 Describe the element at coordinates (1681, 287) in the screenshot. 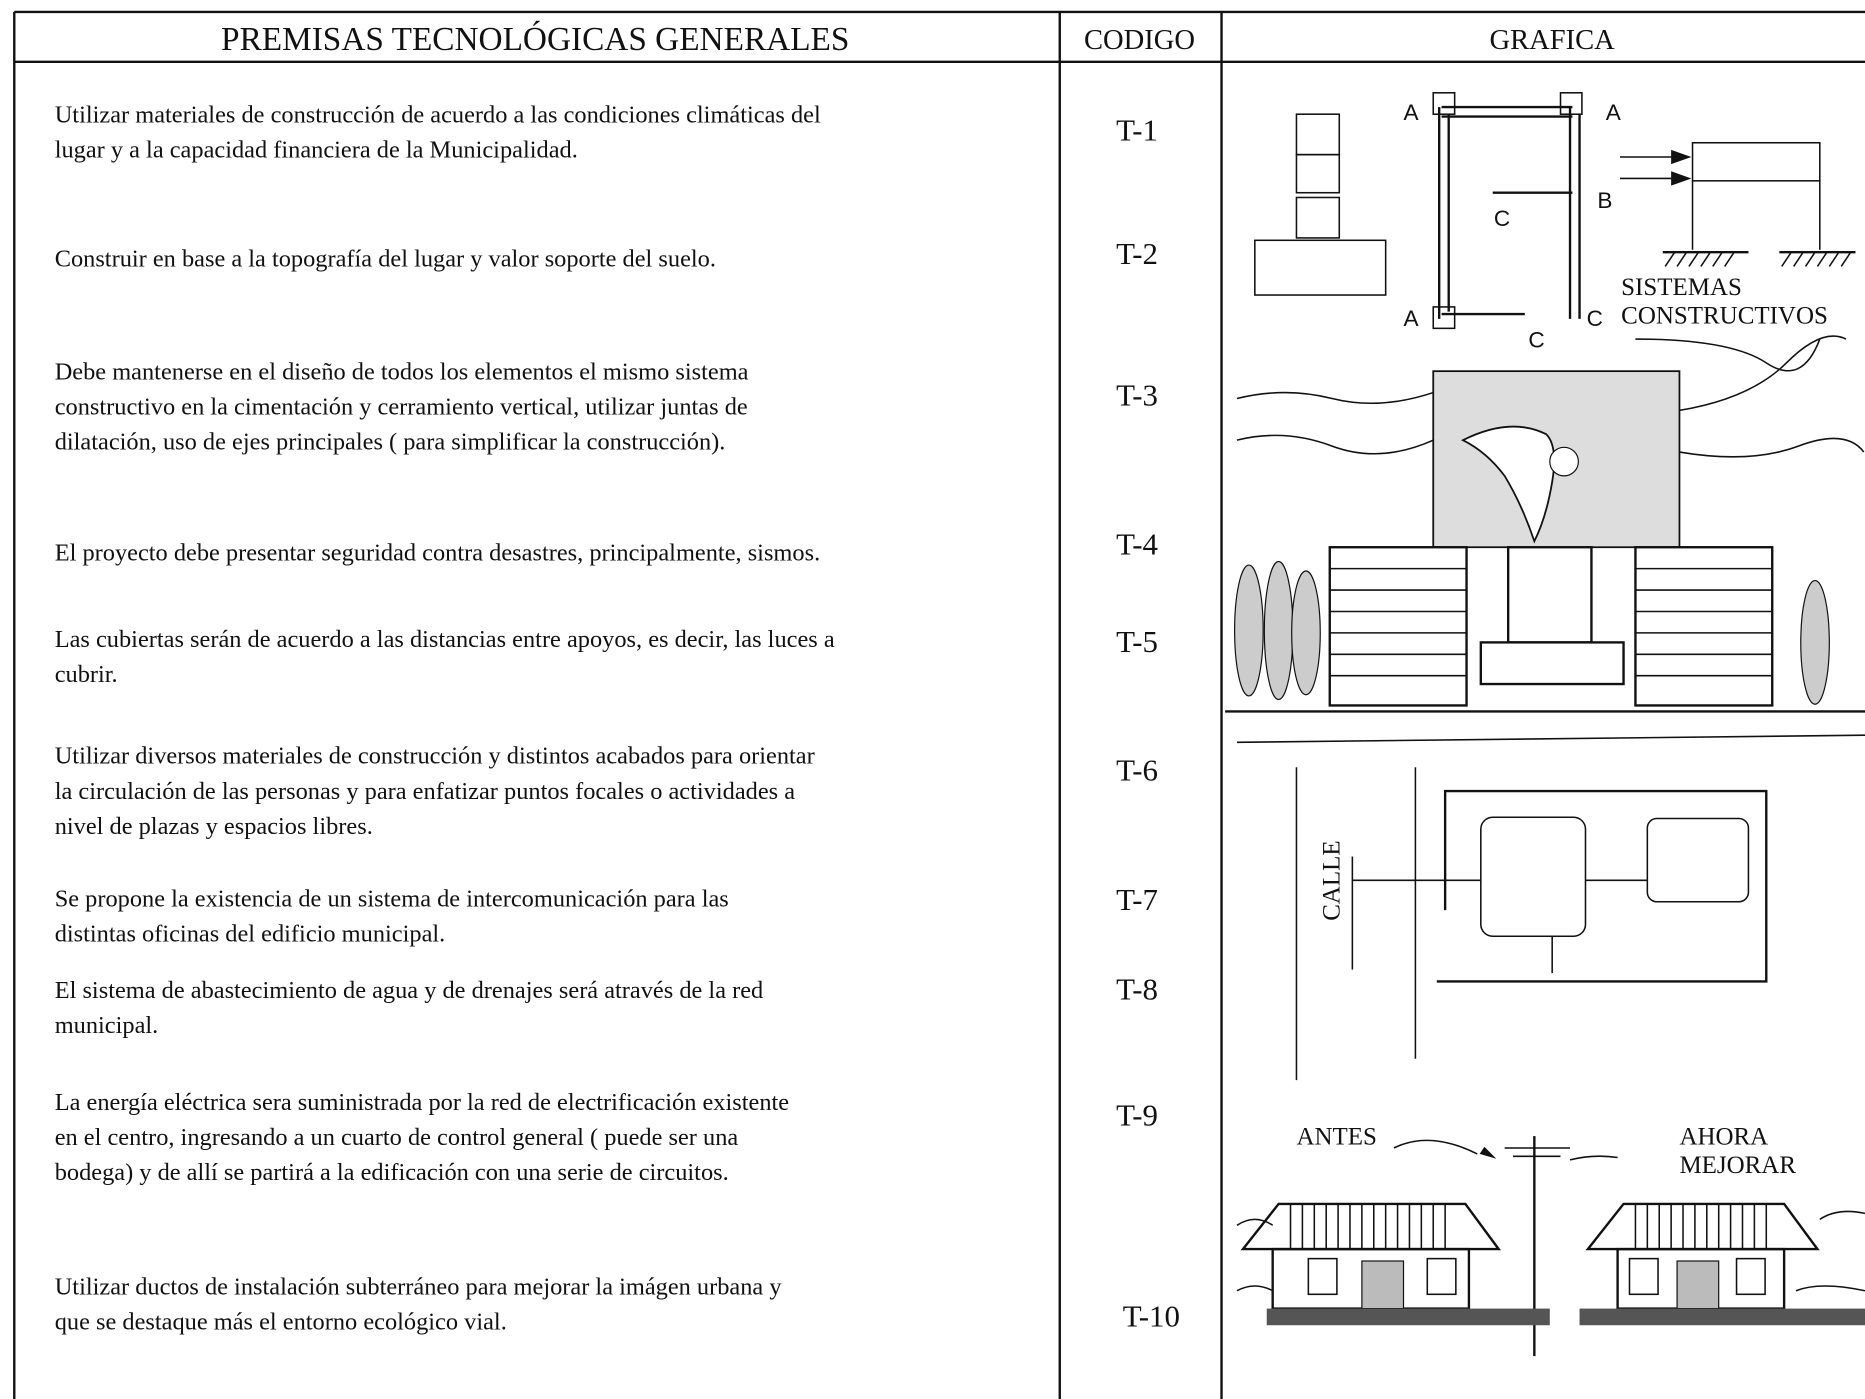

I see `graphic-label: SISTEMAS` at that location.